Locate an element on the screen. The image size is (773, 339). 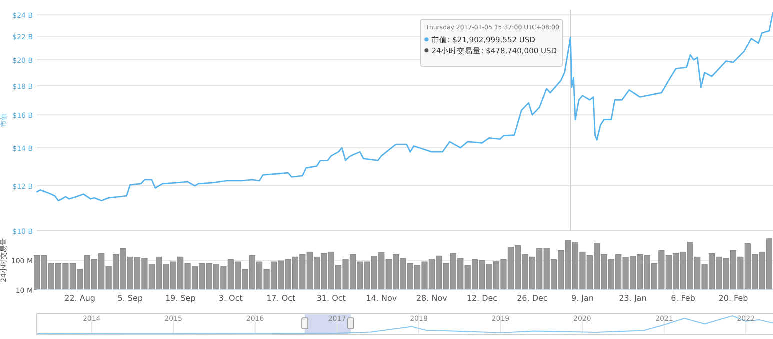
x-tick-label: 31. Oct is located at coordinates (331, 298).